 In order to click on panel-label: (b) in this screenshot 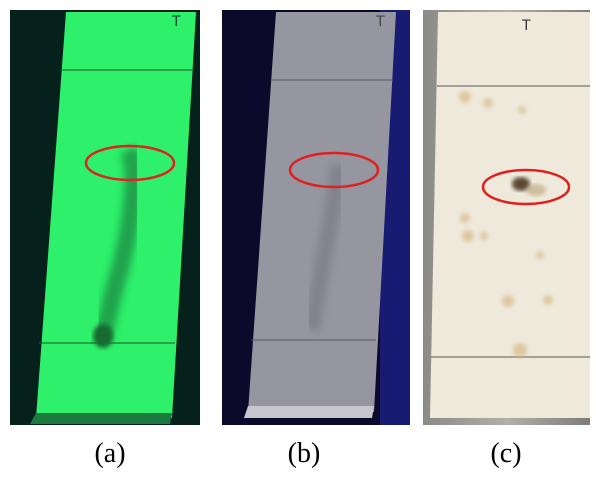, I will do `click(304, 453)`.